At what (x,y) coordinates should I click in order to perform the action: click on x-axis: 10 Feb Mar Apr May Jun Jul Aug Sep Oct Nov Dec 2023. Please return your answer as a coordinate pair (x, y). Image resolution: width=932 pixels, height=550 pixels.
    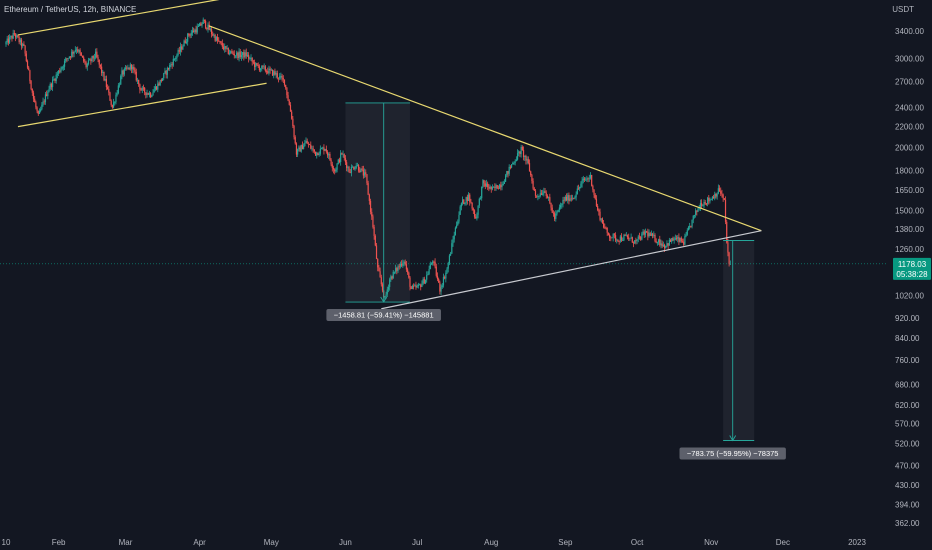
    Looking at the image, I should click on (434, 542).